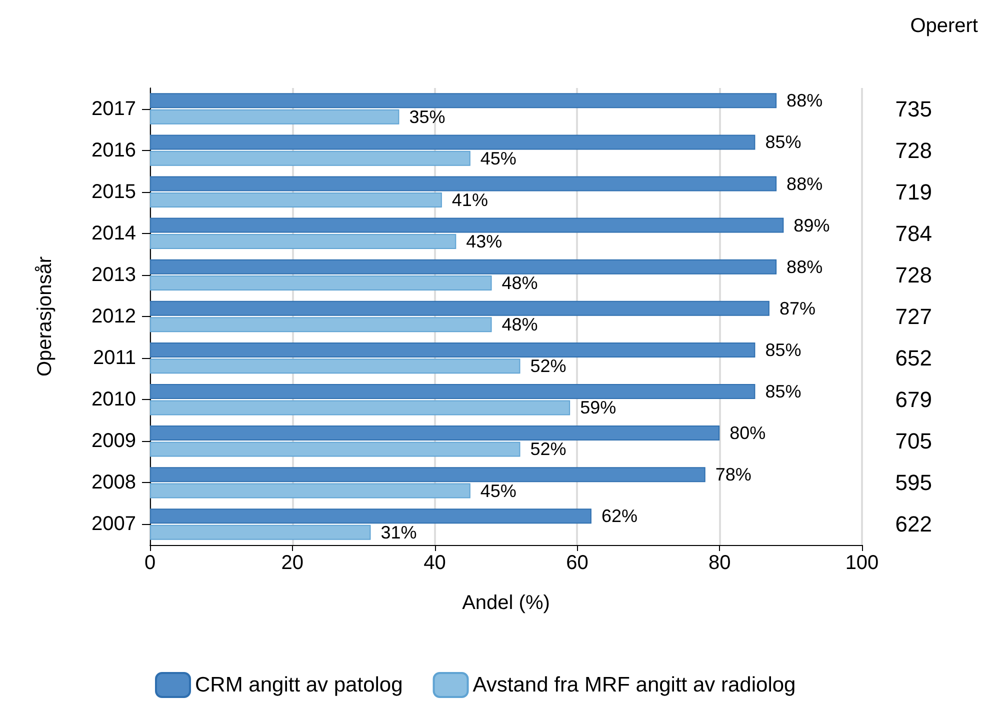 This screenshot has width=984, height=709. I want to click on text: 719, so click(913, 191).